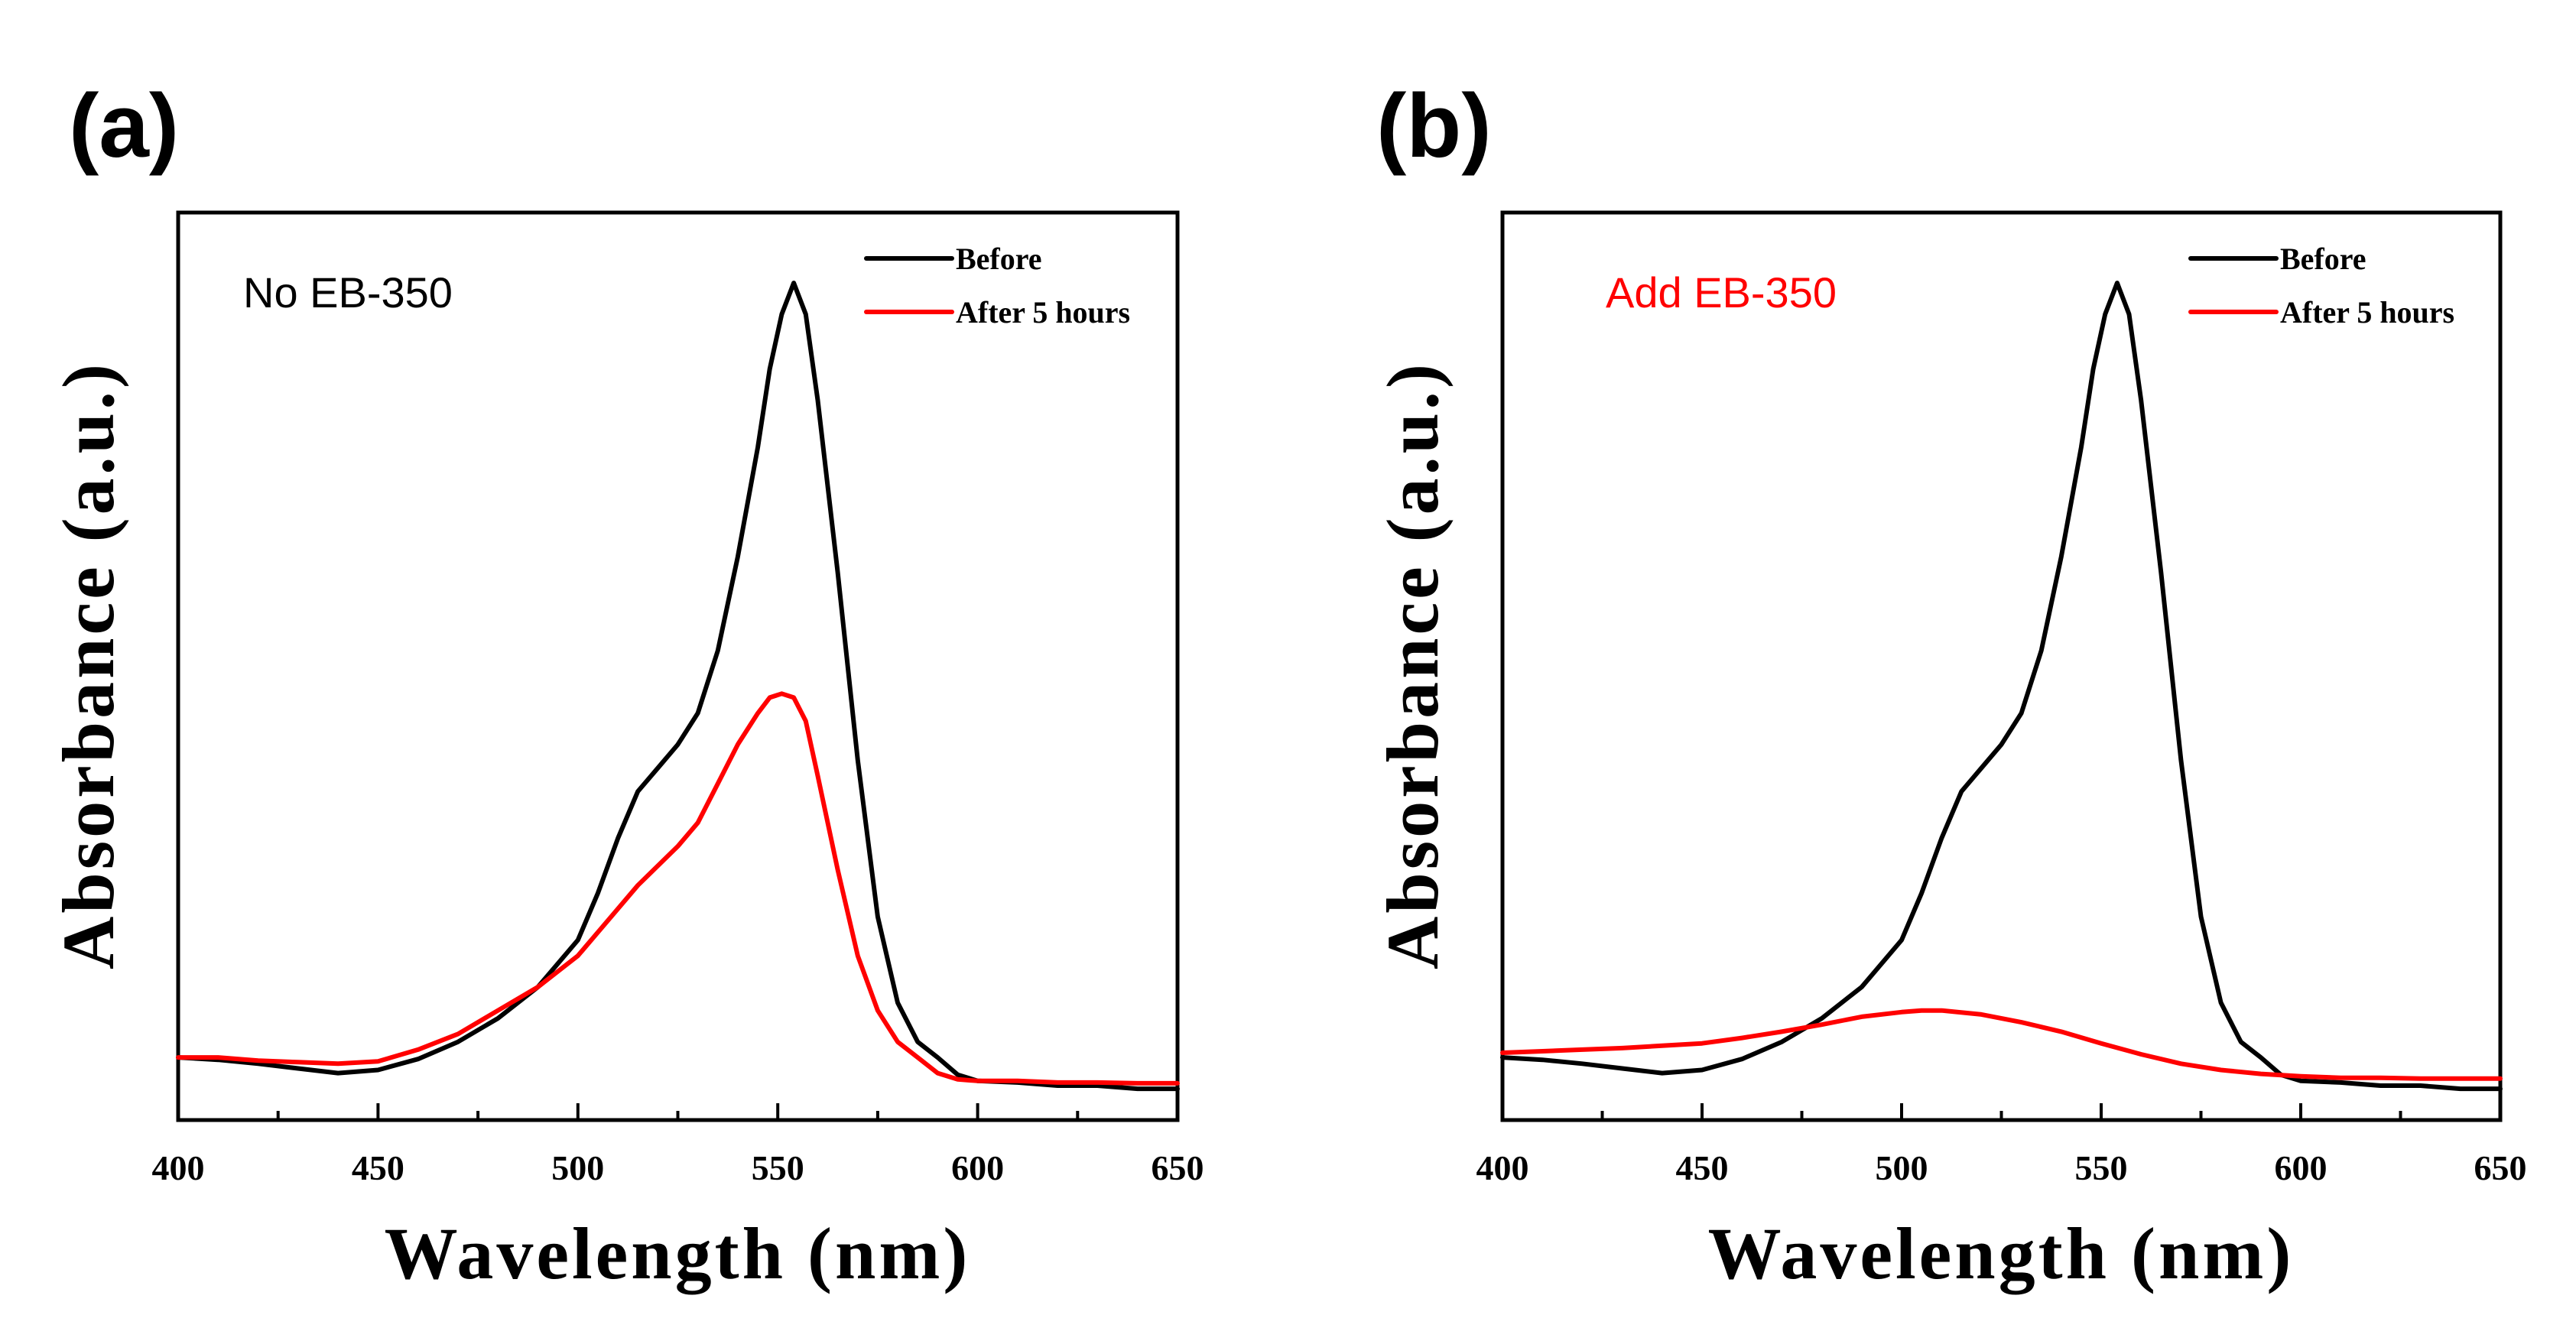  What do you see at coordinates (1043, 312) in the screenshot?
I see `legend-label-after-a: After 5 hours` at bounding box center [1043, 312].